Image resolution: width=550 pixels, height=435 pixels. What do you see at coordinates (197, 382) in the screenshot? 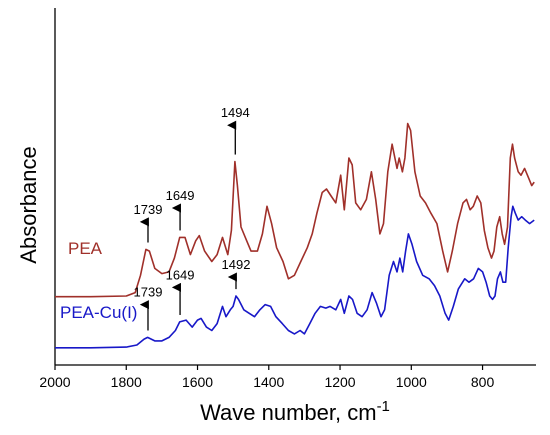
I see `x-tick-label: 1600` at bounding box center [197, 382].